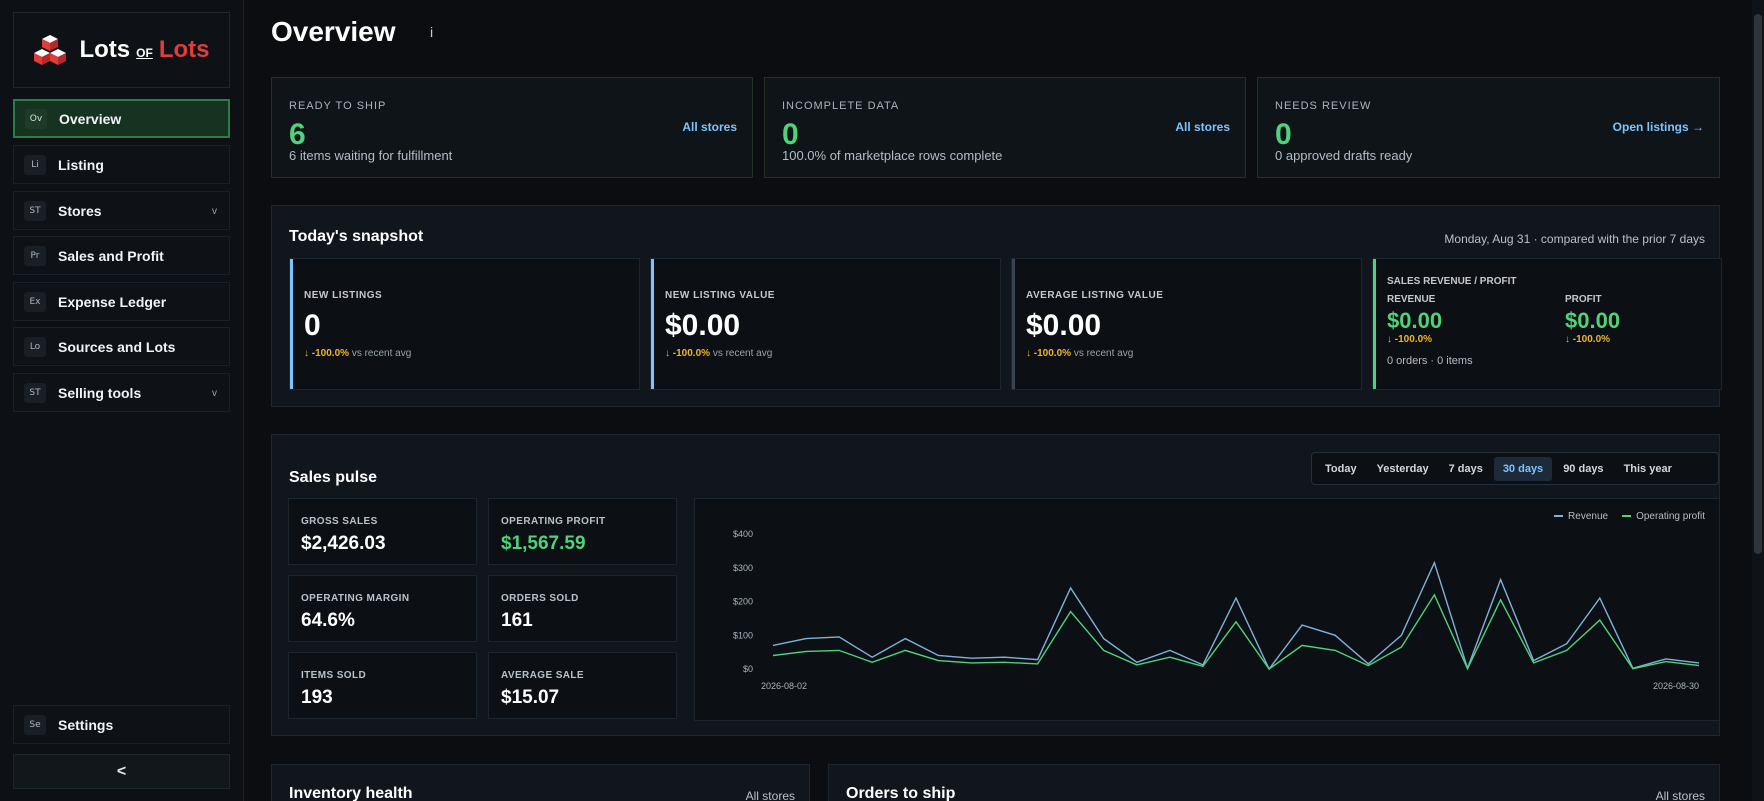 The height and width of the screenshot is (801, 1764). I want to click on nav-icon: Ex, so click(35, 301).